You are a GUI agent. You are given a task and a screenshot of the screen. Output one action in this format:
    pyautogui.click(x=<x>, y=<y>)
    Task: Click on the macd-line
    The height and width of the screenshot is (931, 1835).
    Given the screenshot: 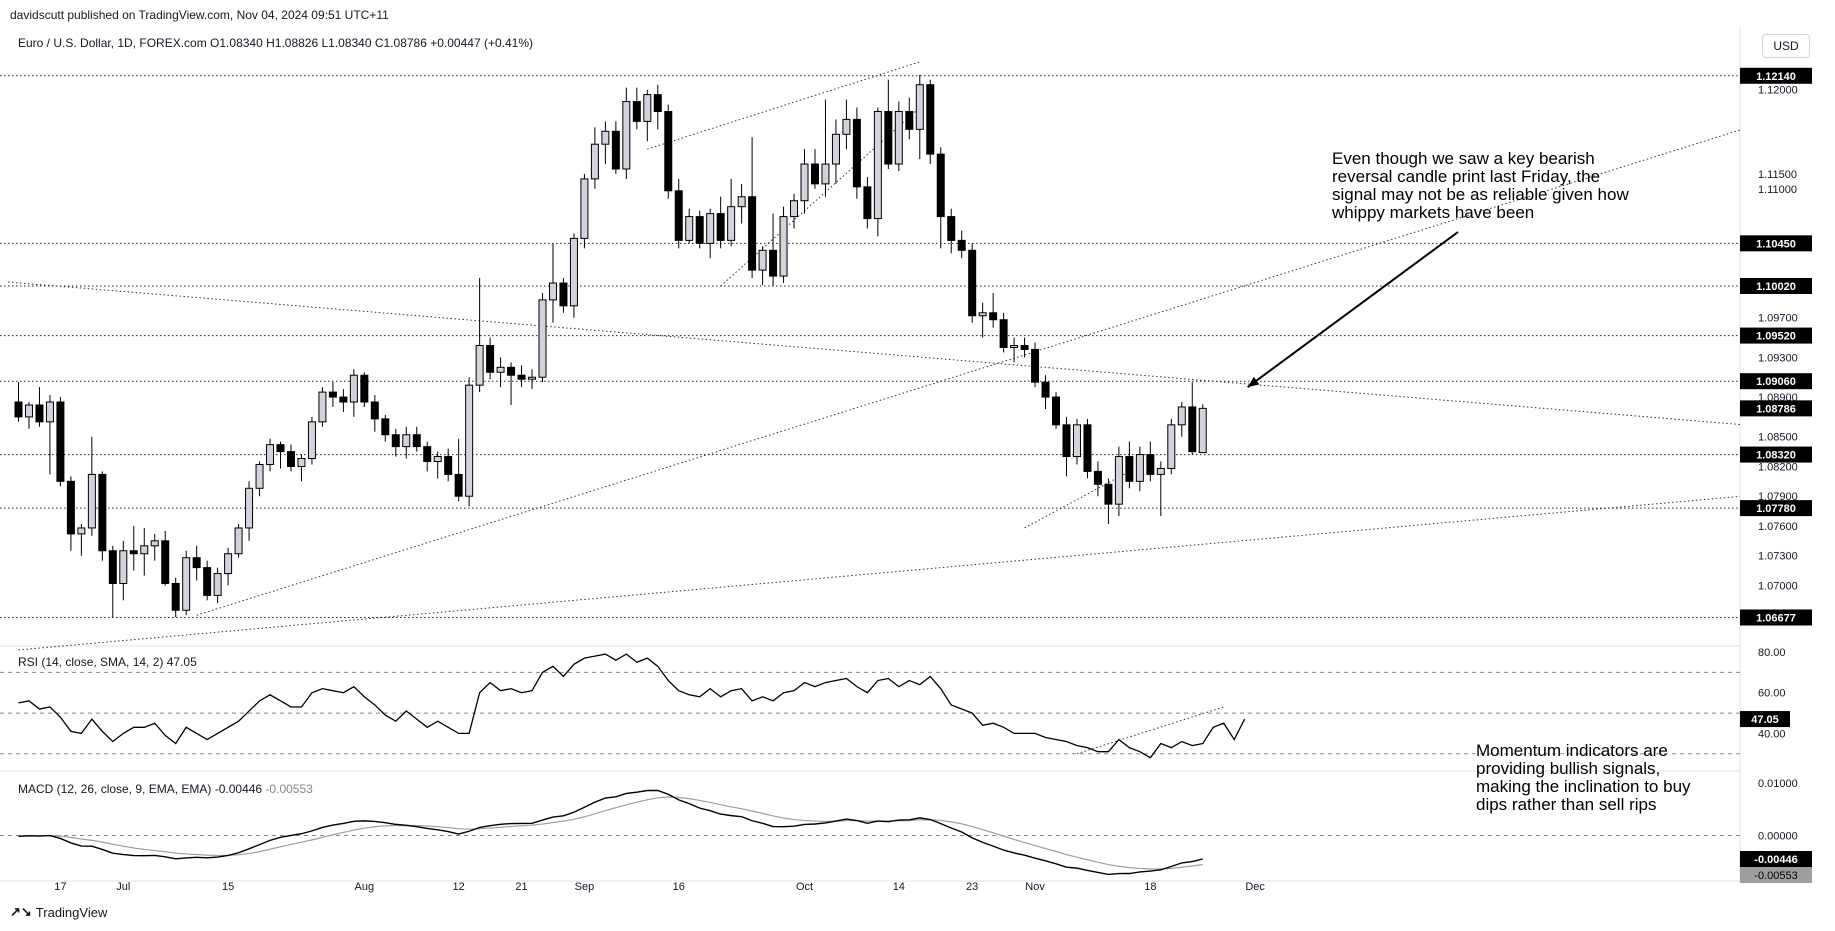 What is the action you would take?
    pyautogui.click(x=610, y=832)
    